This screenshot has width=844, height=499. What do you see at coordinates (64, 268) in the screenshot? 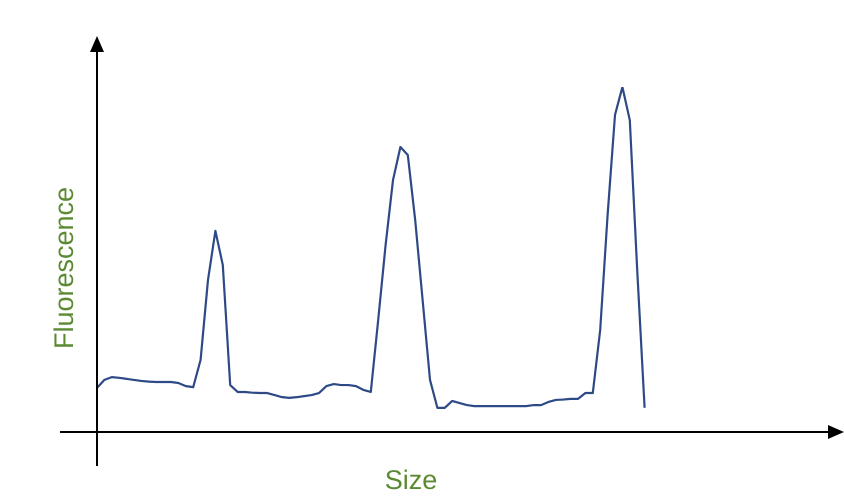
I see `y-axis-title: Fluorescence` at bounding box center [64, 268].